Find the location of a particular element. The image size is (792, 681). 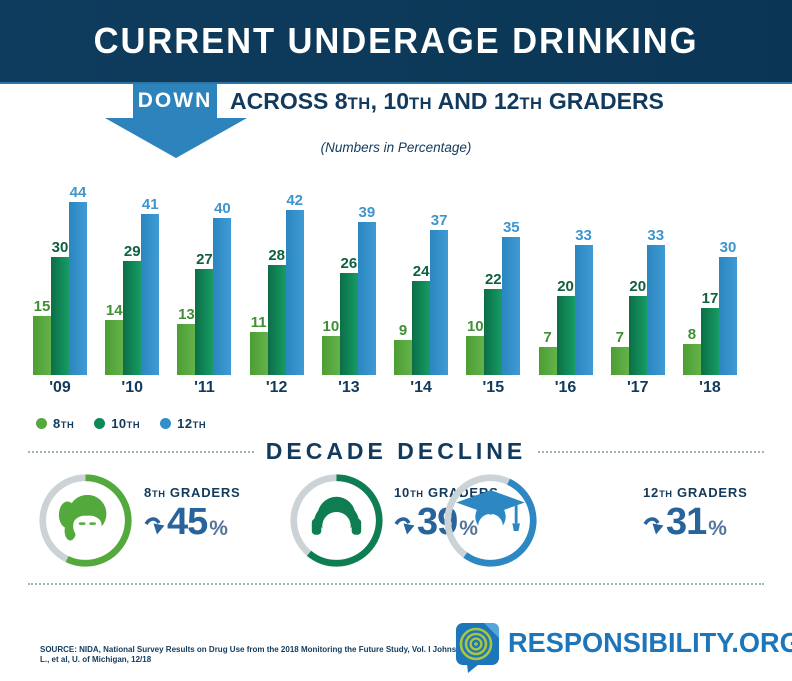

units-note: (Numbers in Percentage) is located at coordinates (396, 147).